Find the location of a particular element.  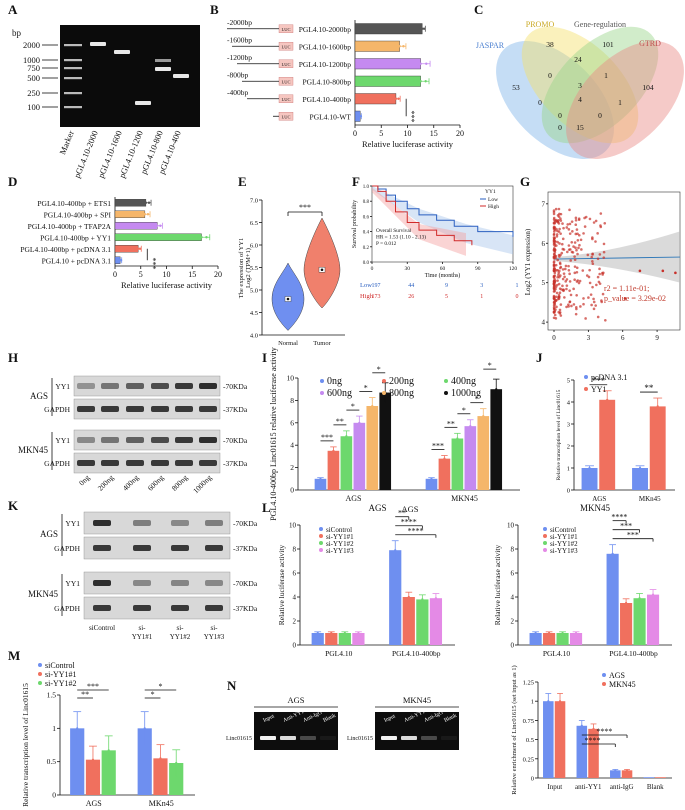

legend-label: 200ng is located at coordinates (401, 381).